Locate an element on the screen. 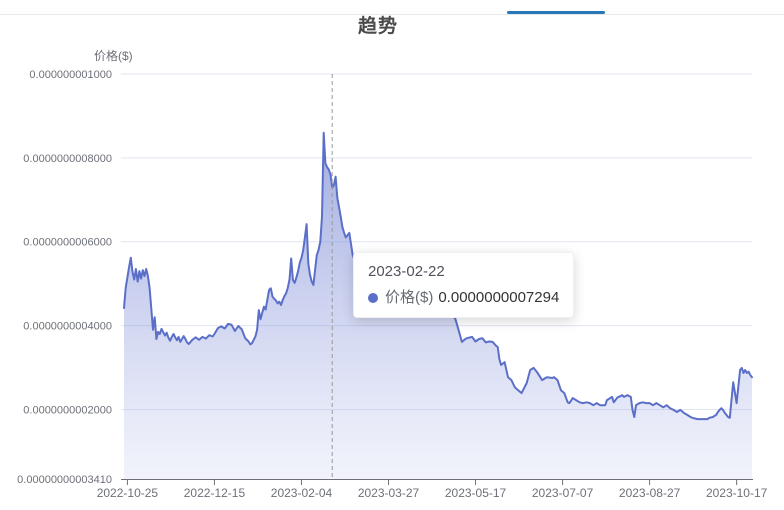  x-axis-tick-label: 2022-10-25 is located at coordinates (128, 493).